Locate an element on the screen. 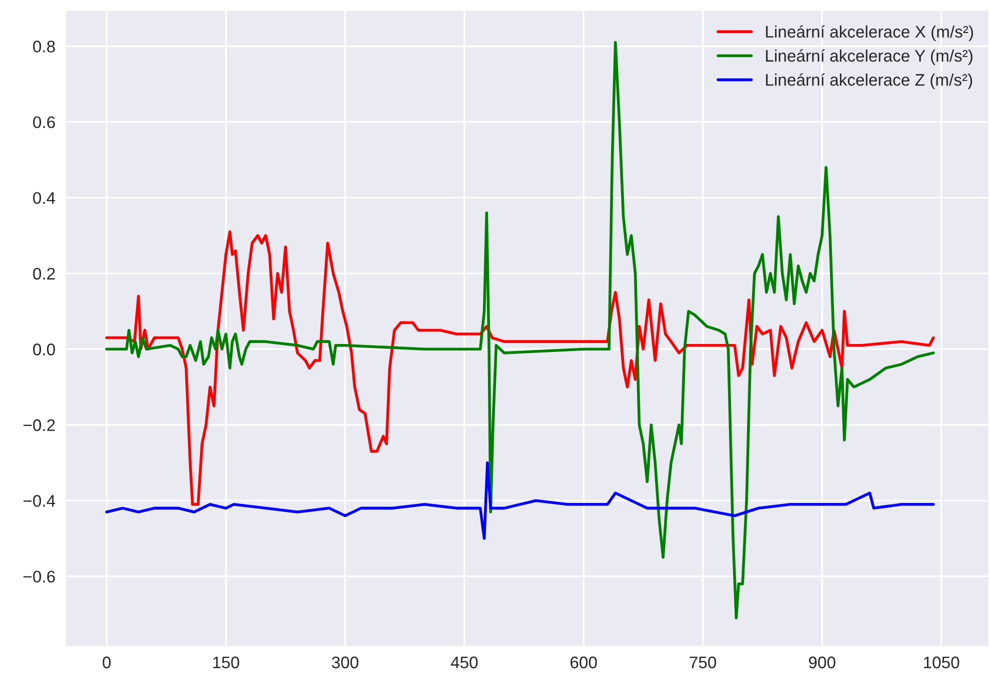 Image resolution: width=990 pixels, height=684 pixels. y-tick-label: 0.8 is located at coordinates (44, 46).